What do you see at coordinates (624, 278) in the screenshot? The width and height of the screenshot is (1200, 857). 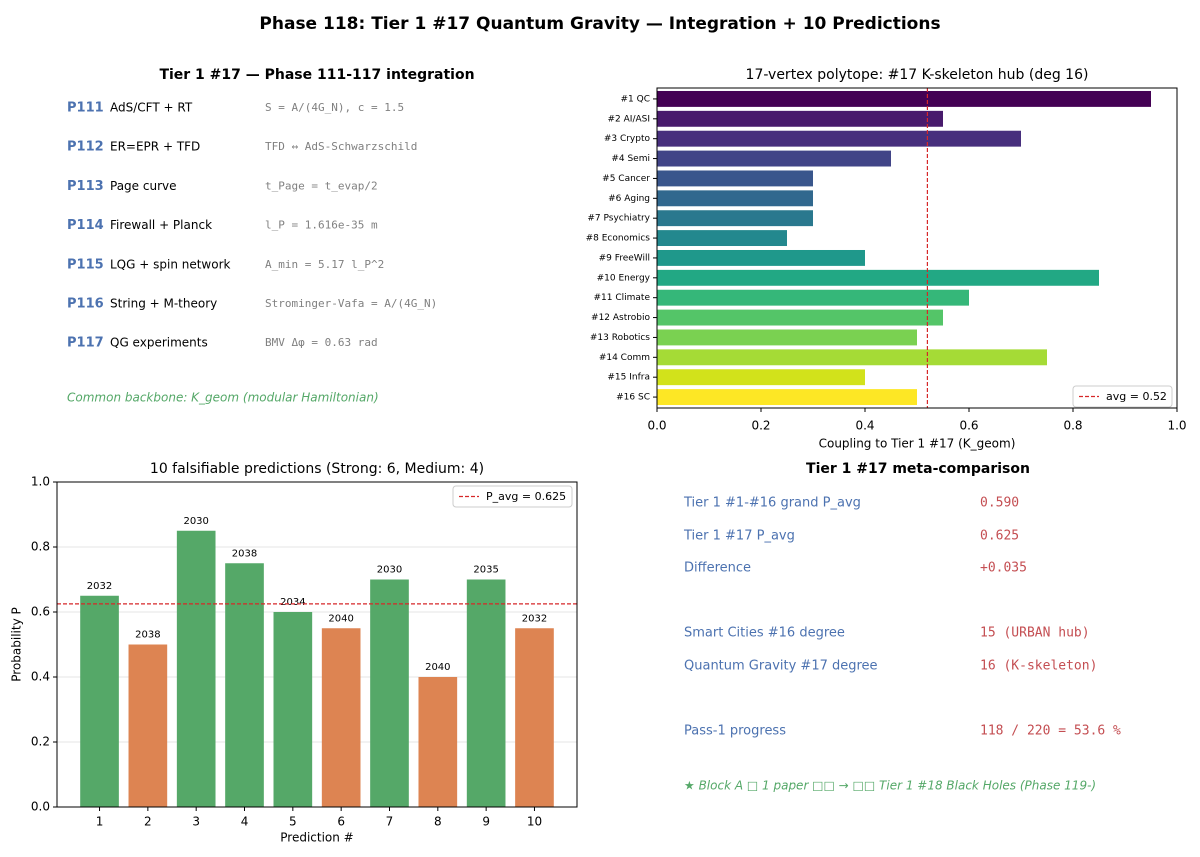 I see `y-tick-label: #10 Energy` at bounding box center [624, 278].